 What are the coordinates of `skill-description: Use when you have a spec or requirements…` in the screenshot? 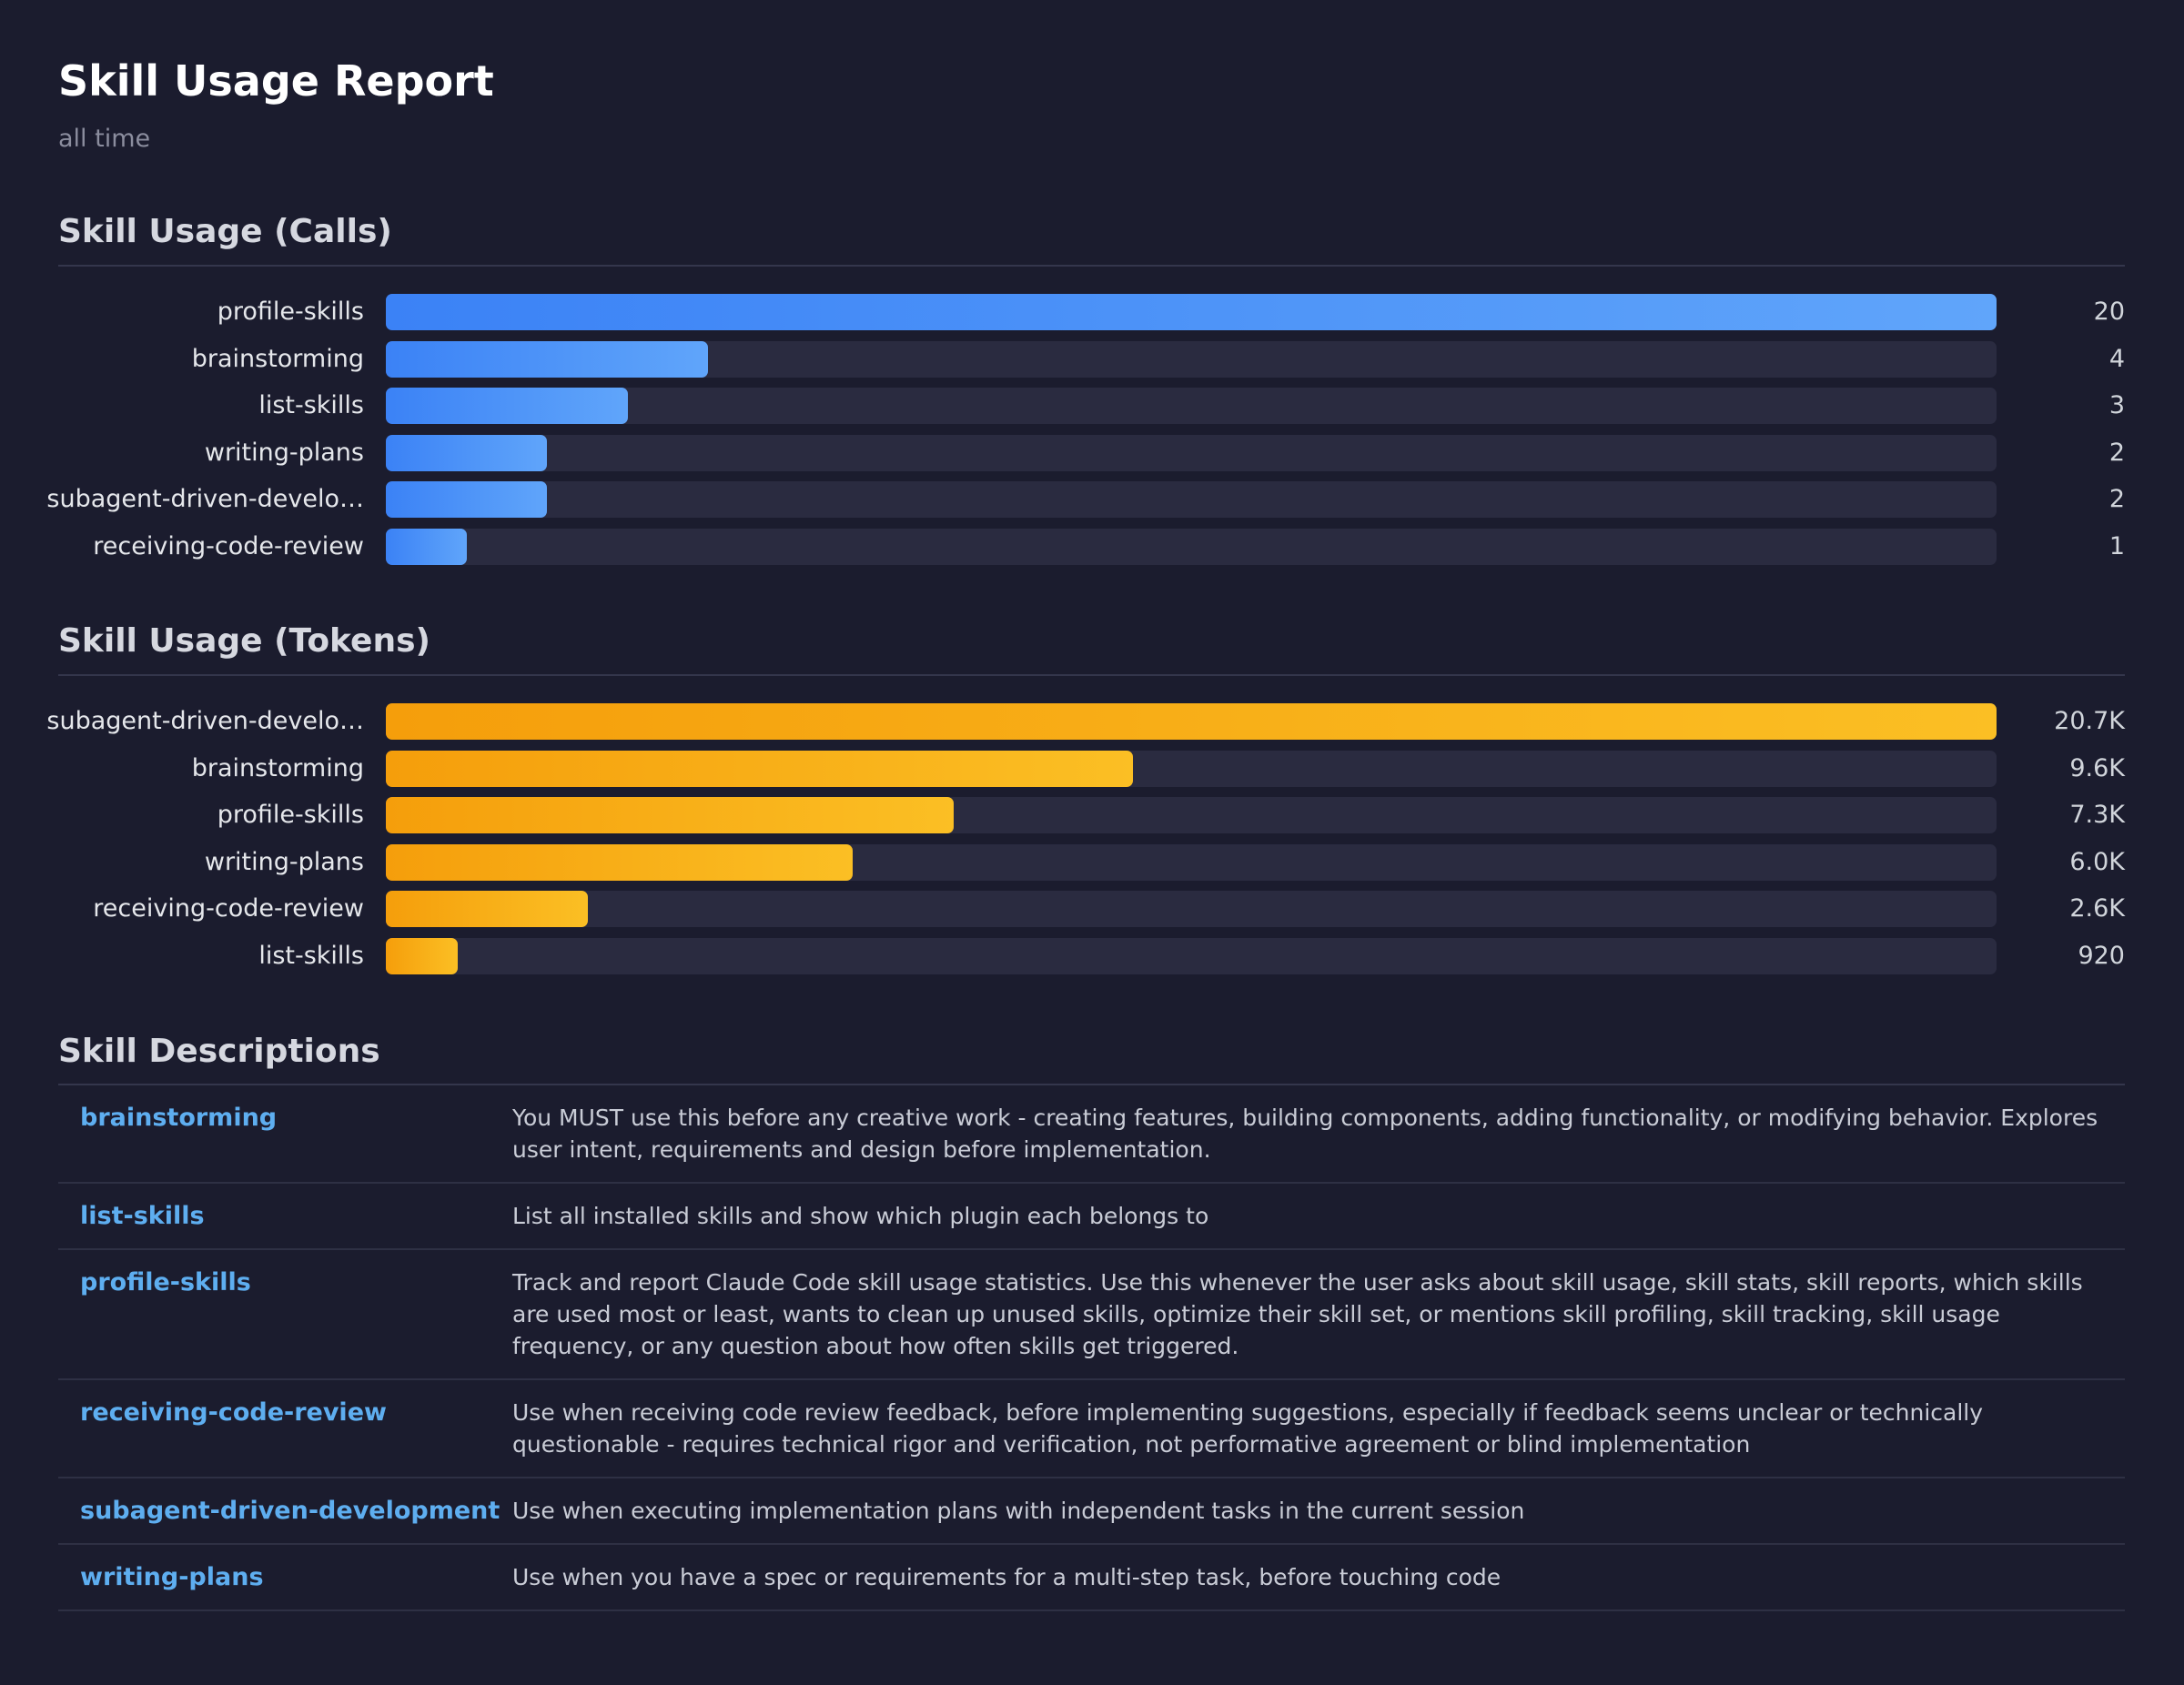 It's located at (1318, 1578).